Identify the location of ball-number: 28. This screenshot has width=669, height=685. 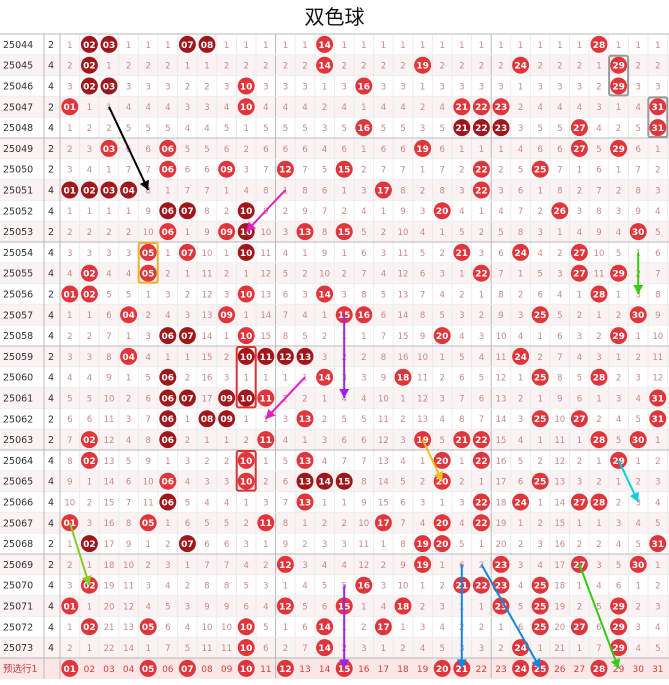
(599, 441).